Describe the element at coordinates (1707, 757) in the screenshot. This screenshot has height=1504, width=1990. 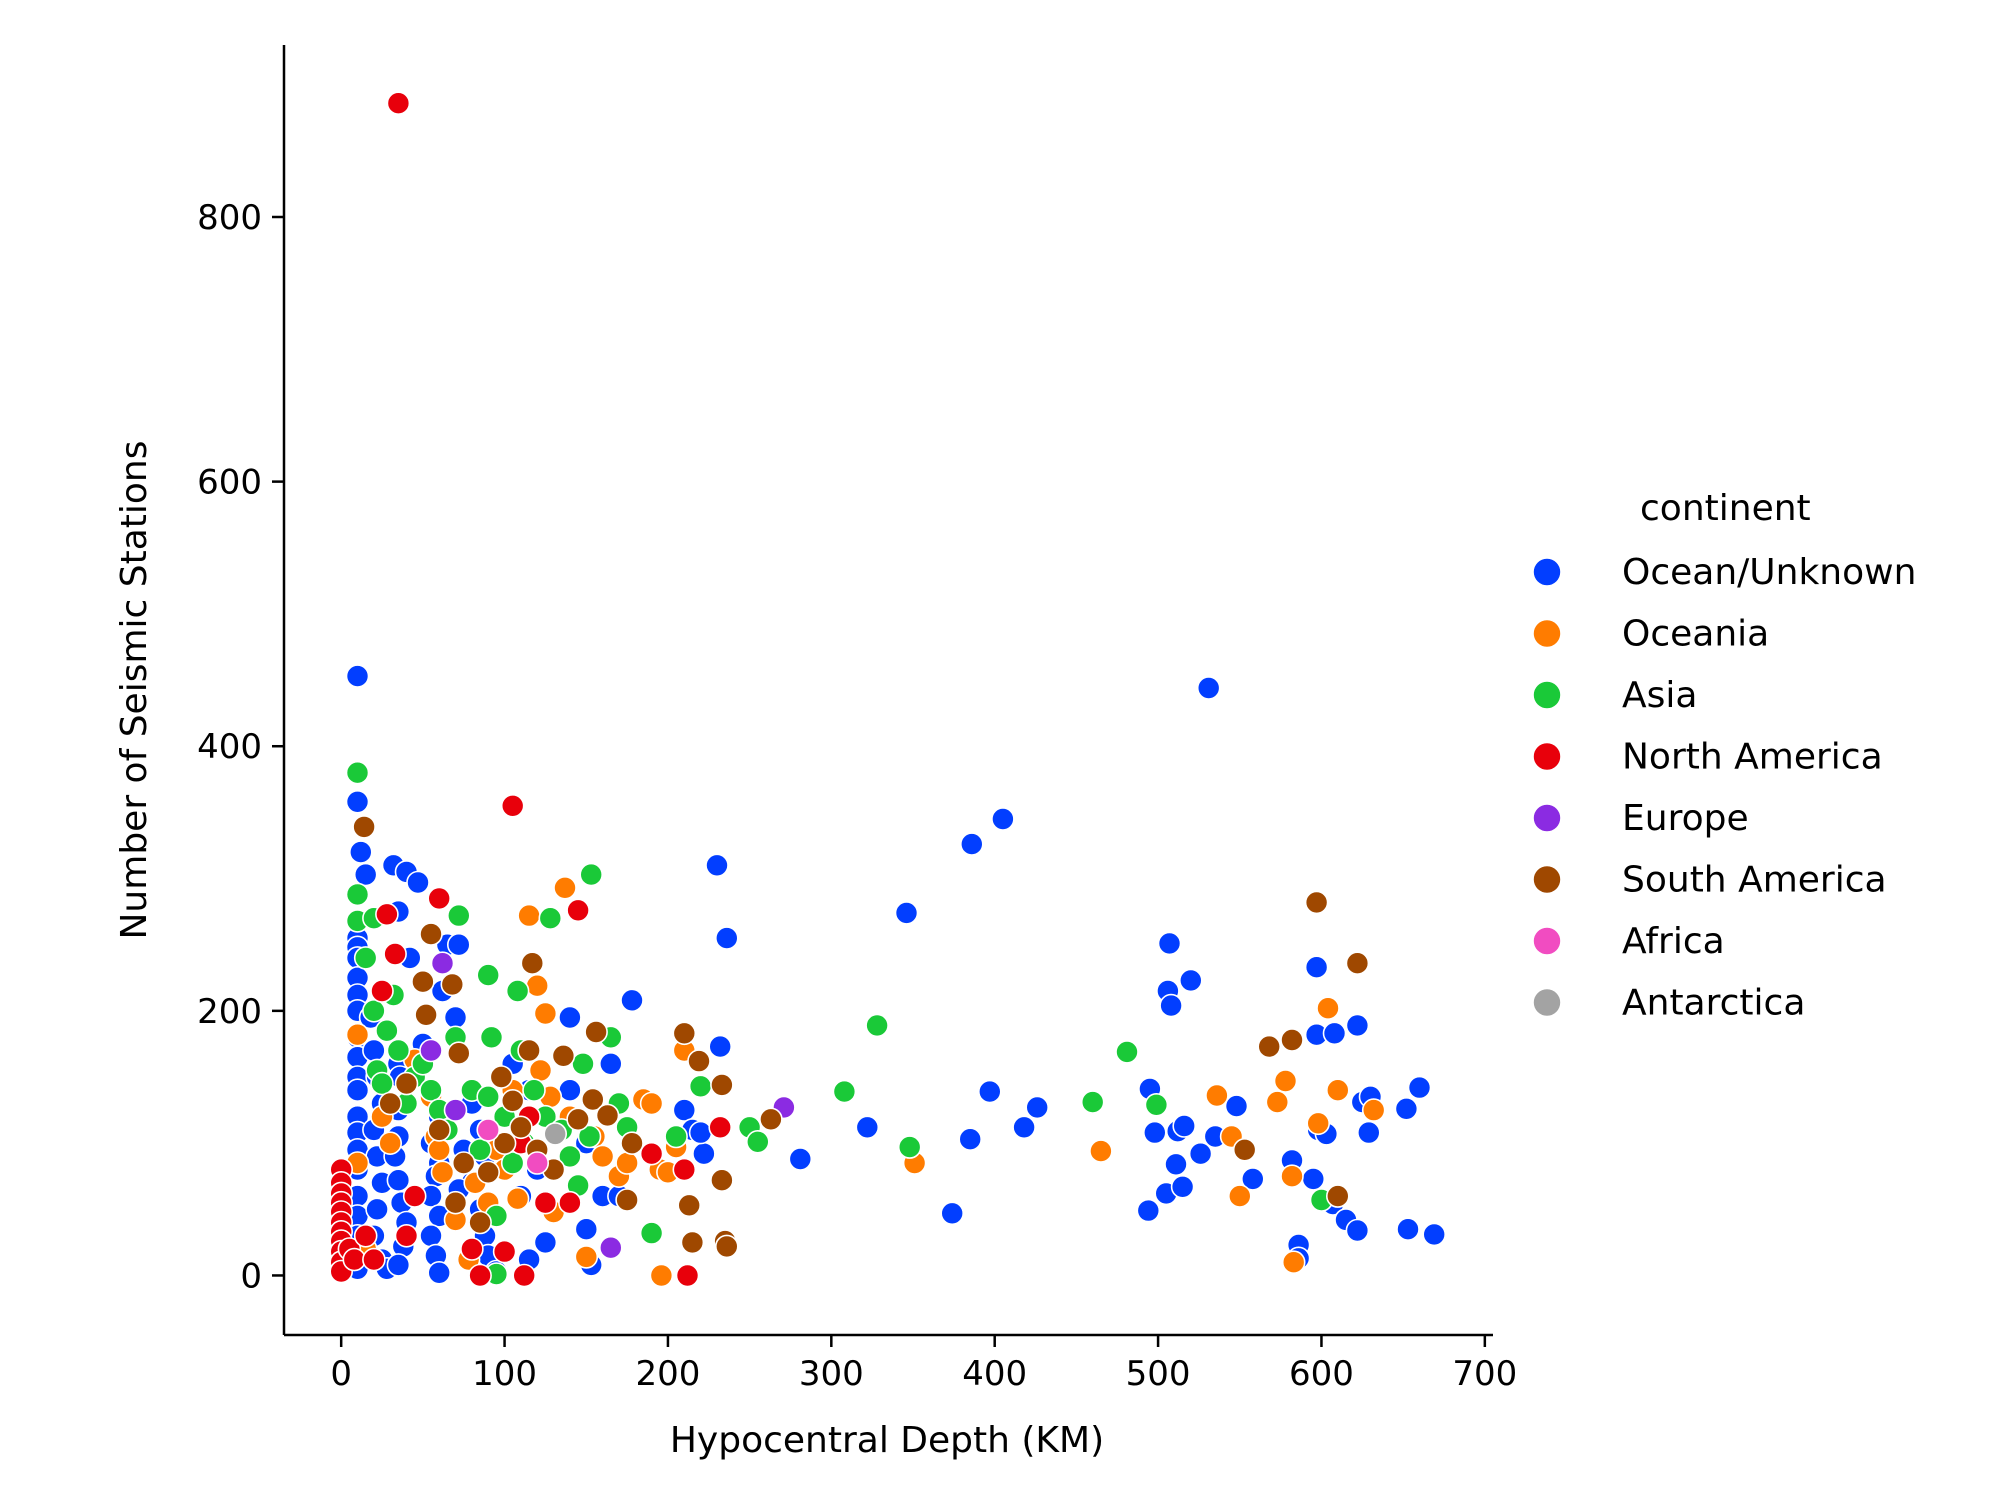
I see `legend-entry: North America` at that location.